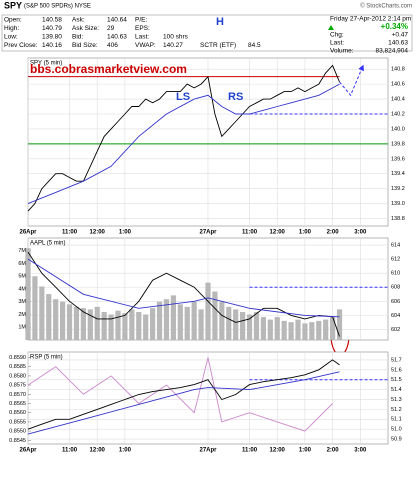 The height and width of the screenshot is (480, 416). Describe the element at coordinates (117, 20) in the screenshot. I see `quote-value: 140.64` at that location.